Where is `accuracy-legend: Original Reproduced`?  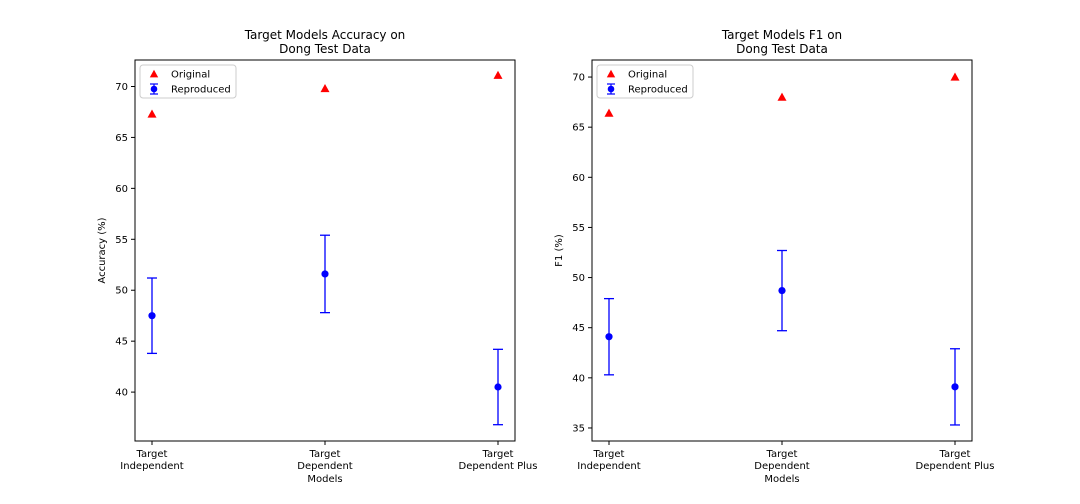
accuracy-legend: Original Reproduced is located at coordinates (188, 81).